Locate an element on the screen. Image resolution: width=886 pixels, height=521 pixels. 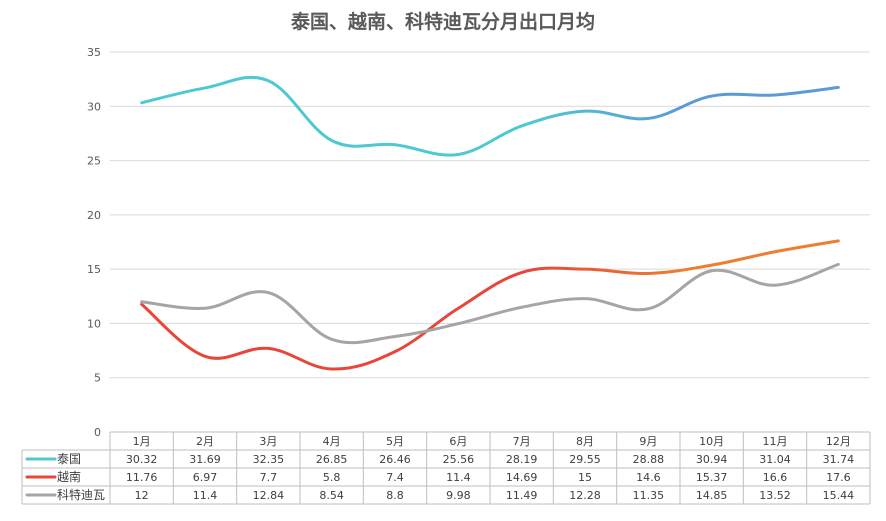
legend-label-1: 越南 is located at coordinates (69, 476).